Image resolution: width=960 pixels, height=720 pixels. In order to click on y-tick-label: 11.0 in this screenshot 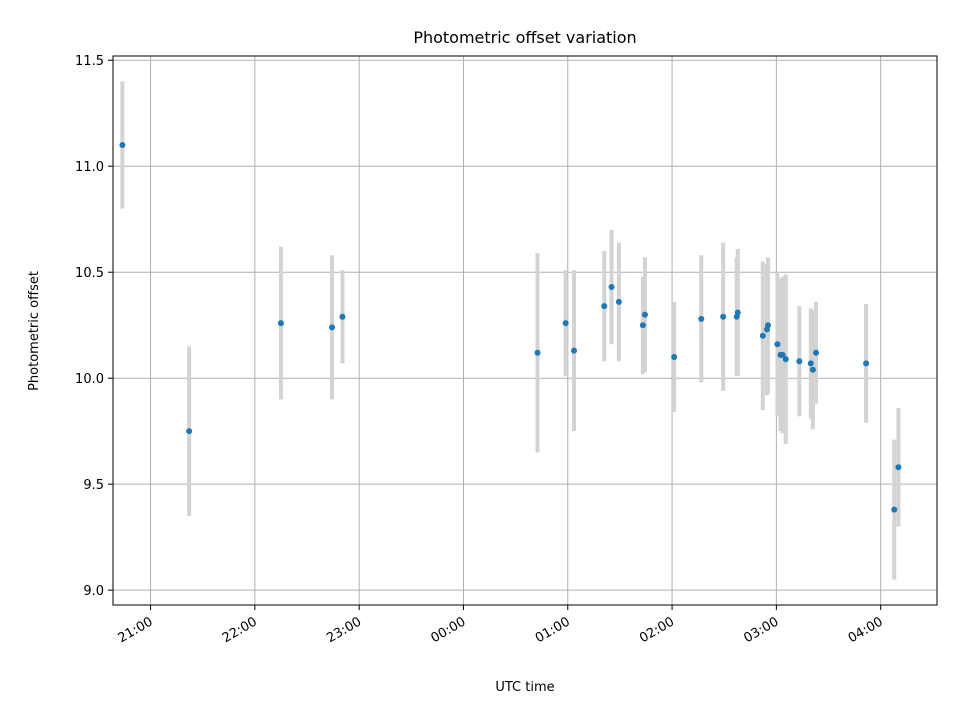, I will do `click(89, 167)`.